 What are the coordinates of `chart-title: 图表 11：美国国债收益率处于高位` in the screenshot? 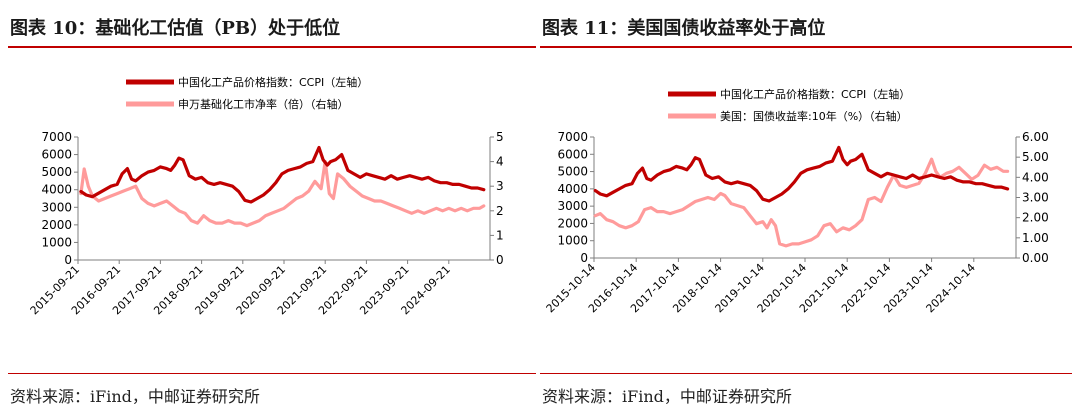 It's located at (684, 28).